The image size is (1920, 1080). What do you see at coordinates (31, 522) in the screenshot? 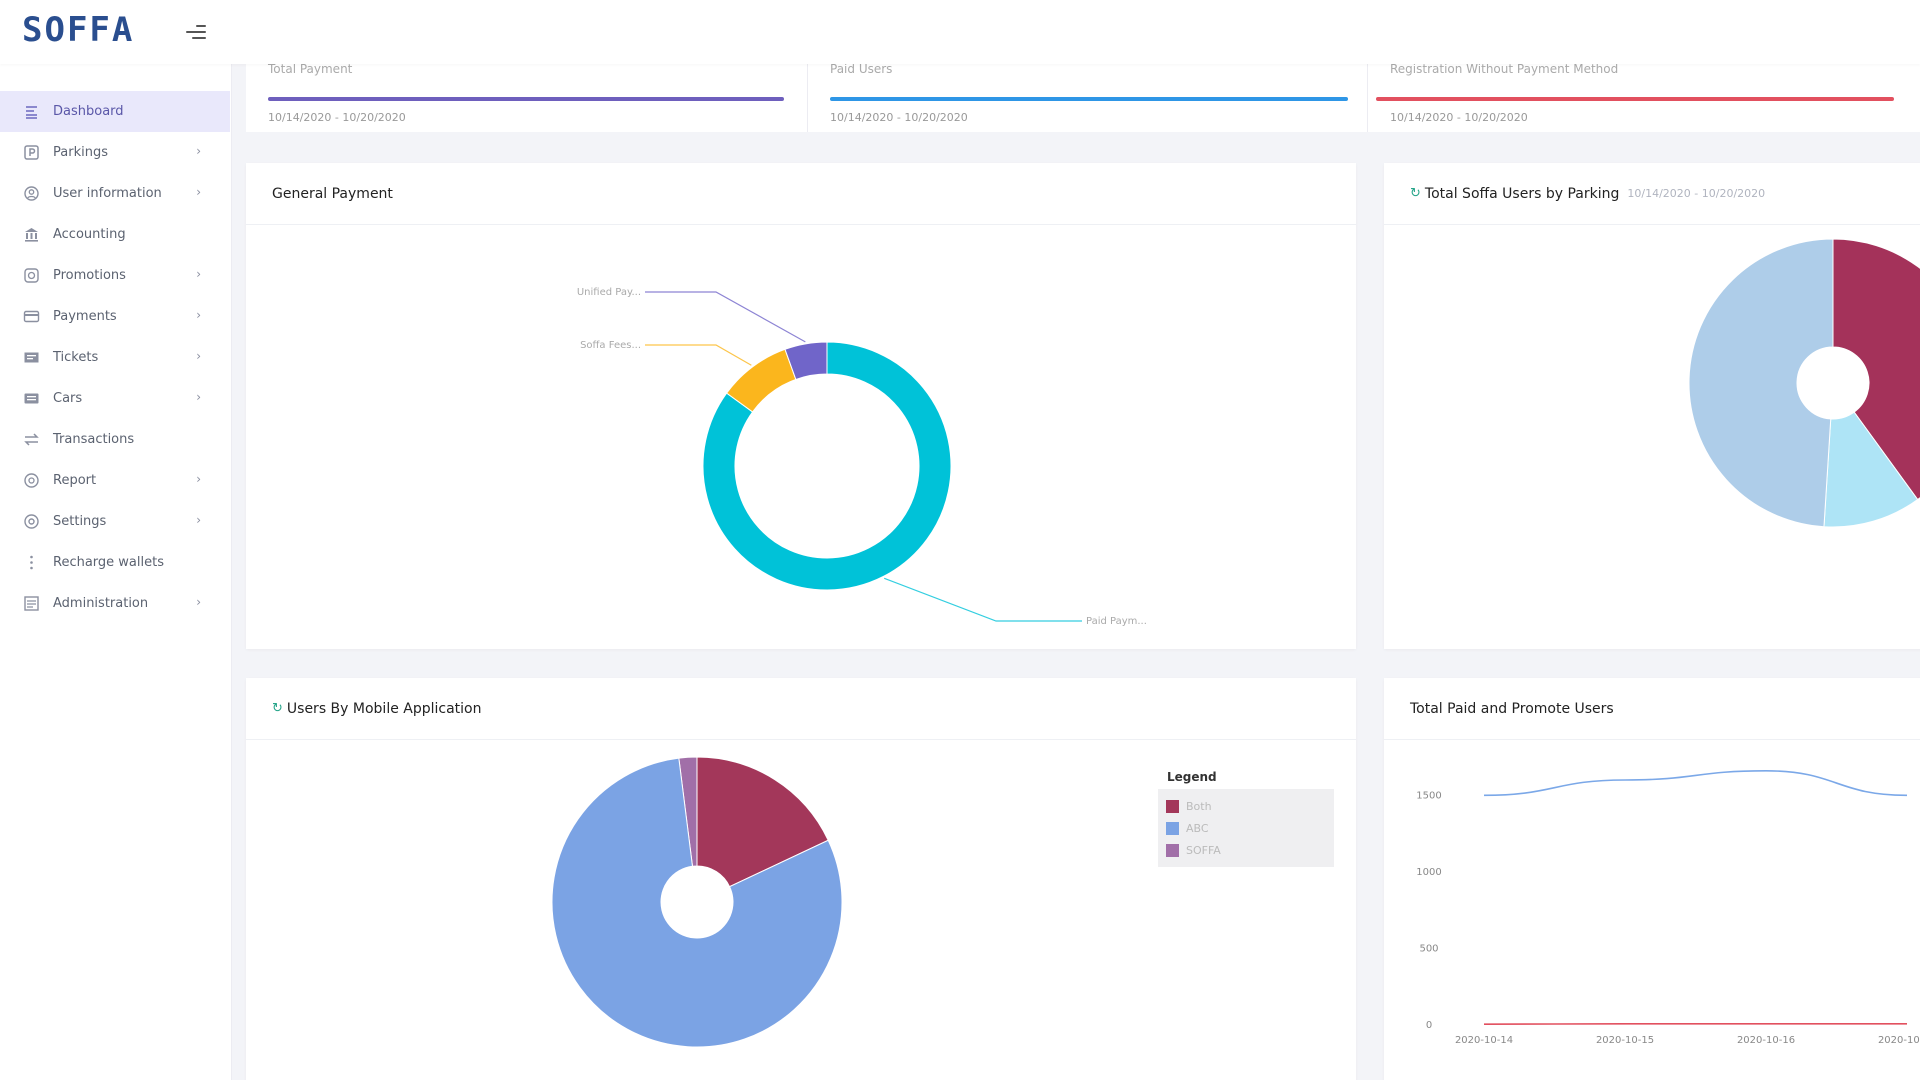
I see `gear-icon` at bounding box center [31, 522].